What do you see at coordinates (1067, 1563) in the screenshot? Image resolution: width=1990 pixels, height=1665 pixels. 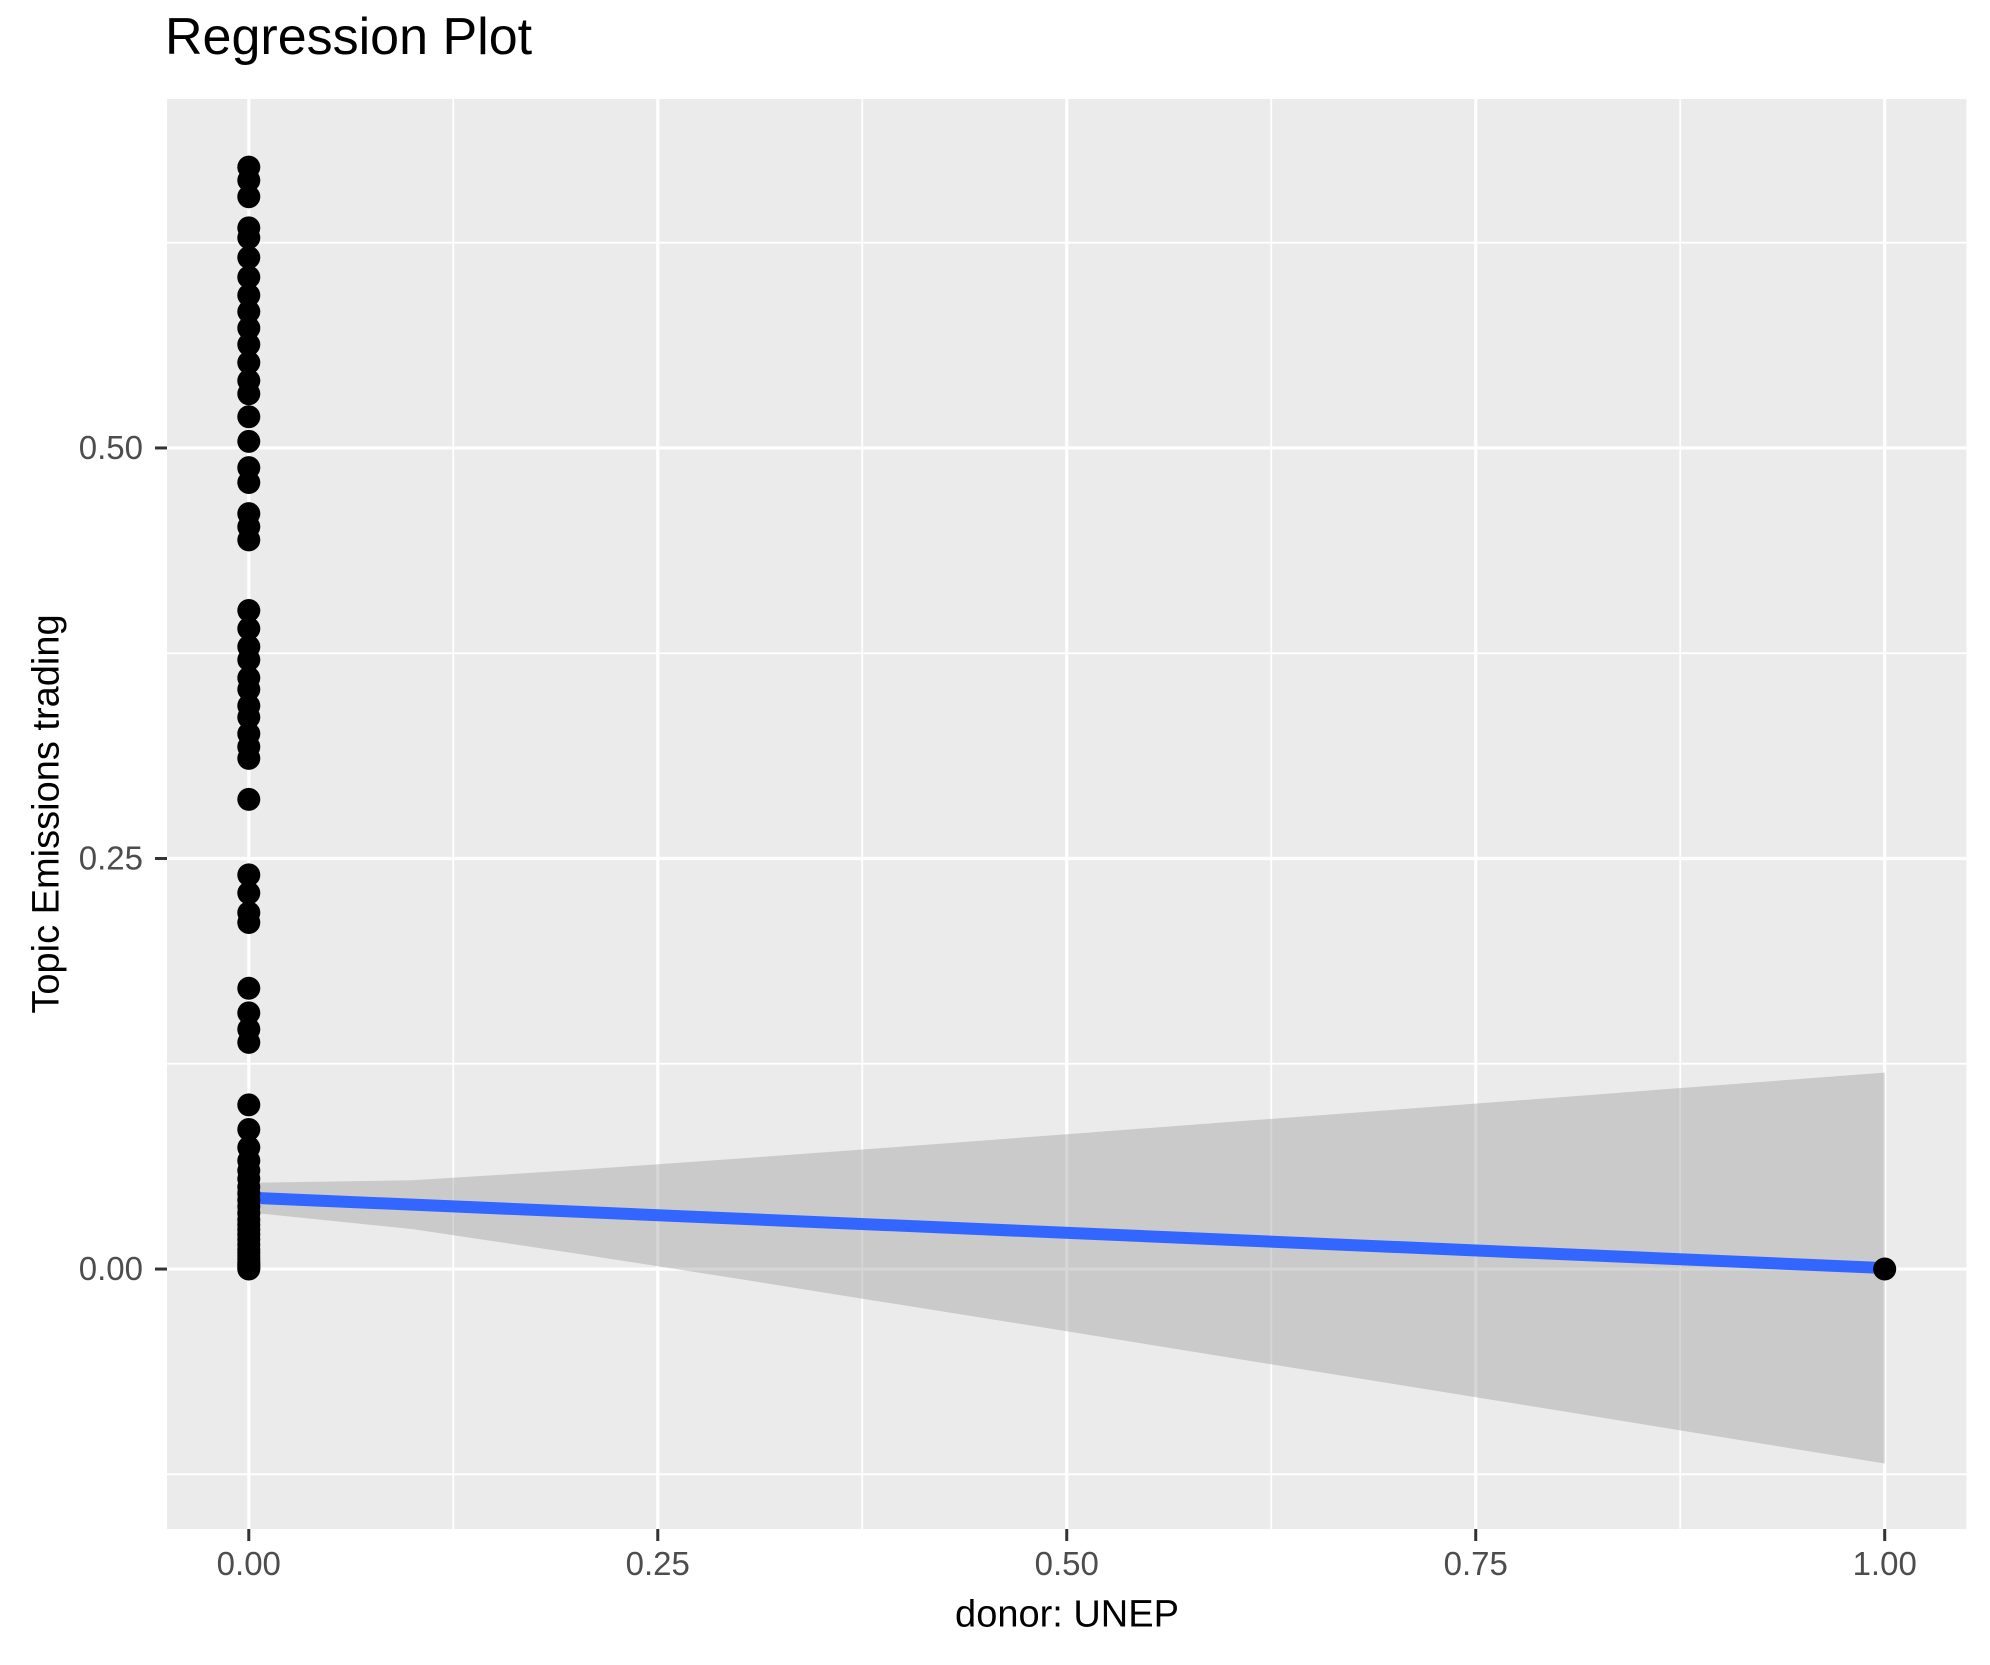 I see `x-tick-label: 0.50` at bounding box center [1067, 1563].